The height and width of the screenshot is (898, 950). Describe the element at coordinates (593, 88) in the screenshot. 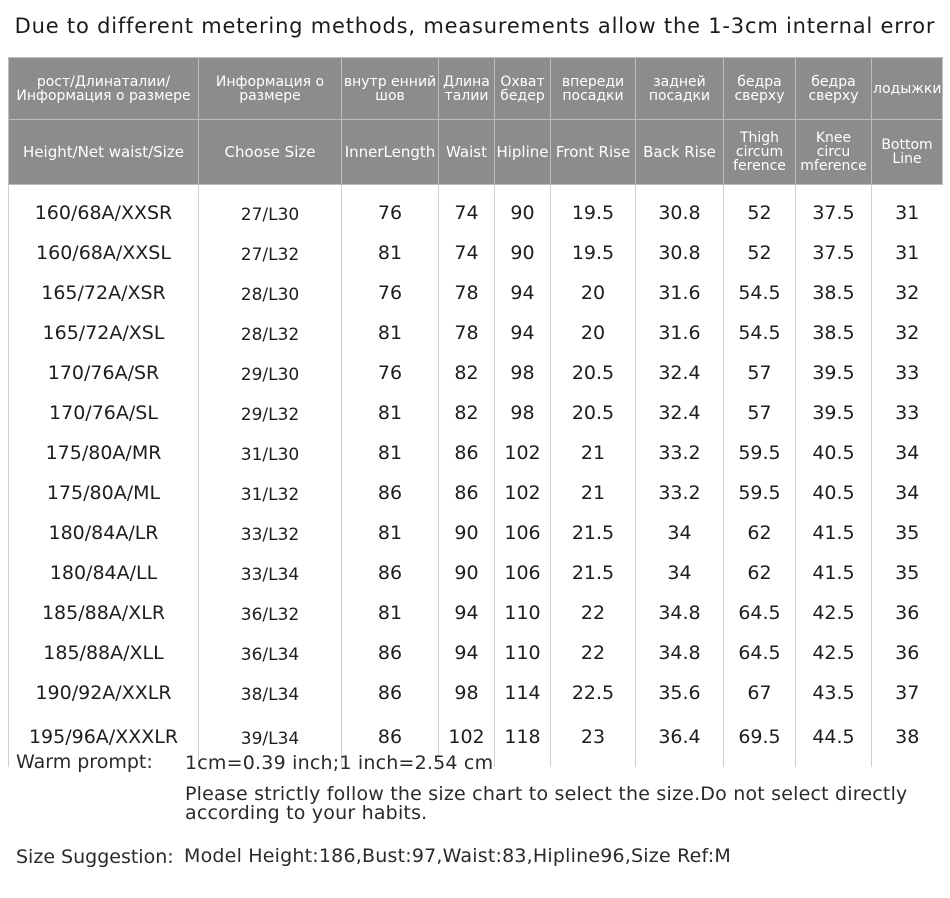

I see `header-ru-front-rise: впереди посадки` at that location.